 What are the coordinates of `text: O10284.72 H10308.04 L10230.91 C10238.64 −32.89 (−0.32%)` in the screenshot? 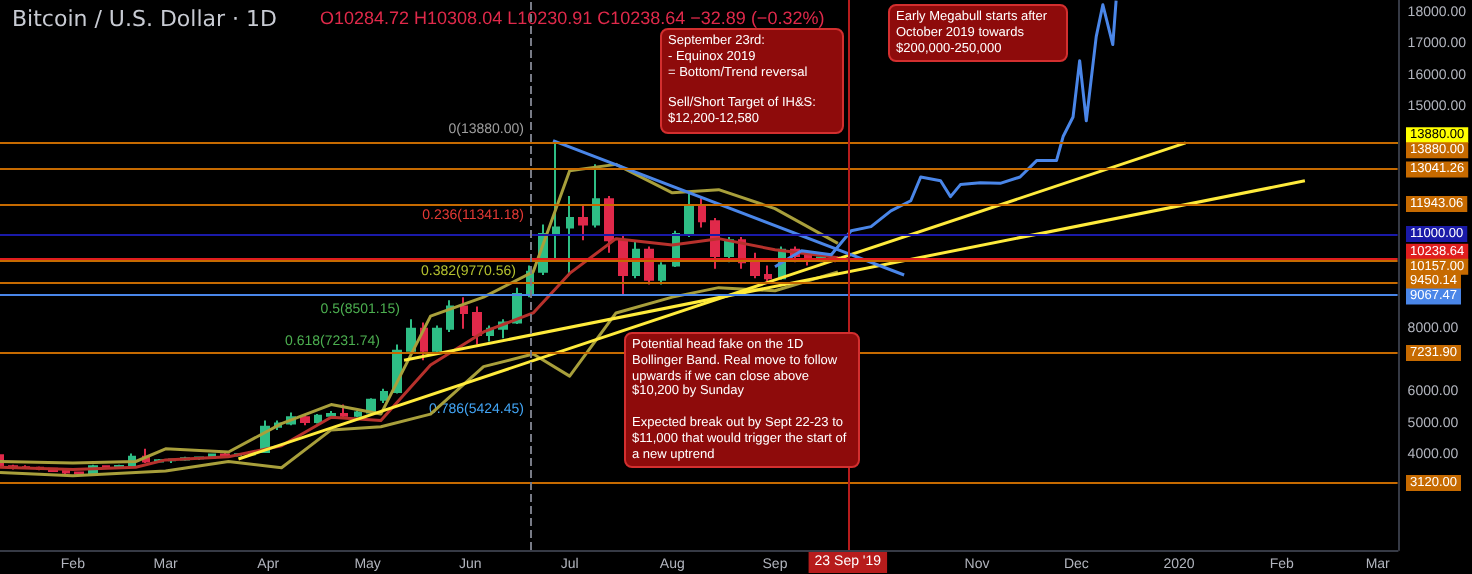 It's located at (572, 18).